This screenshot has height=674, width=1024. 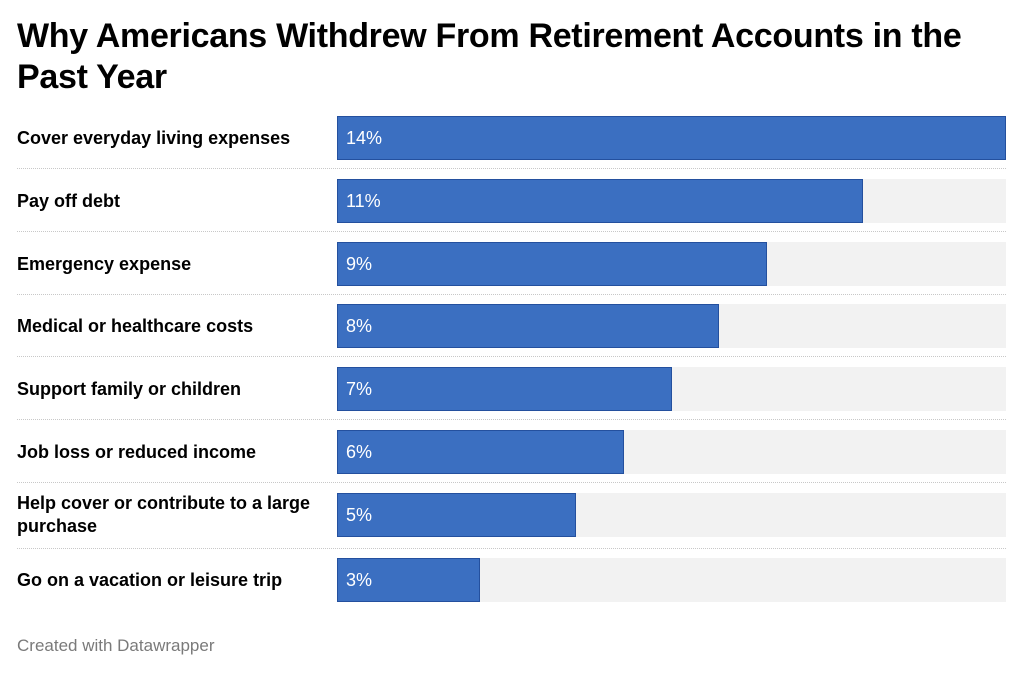 What do you see at coordinates (364, 138) in the screenshot?
I see `bar-value-label: 14%` at bounding box center [364, 138].